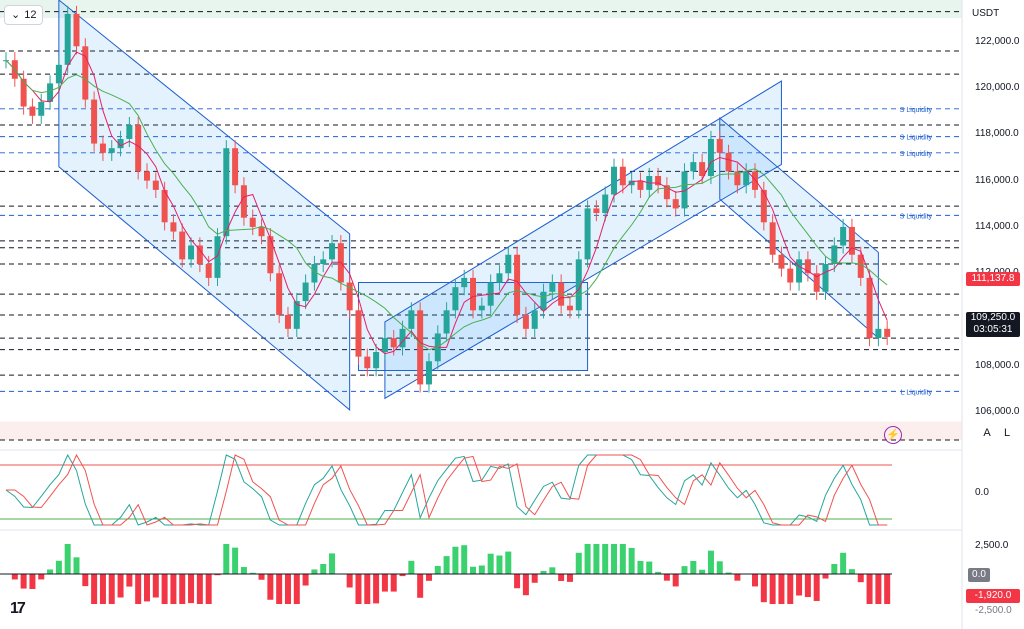 Image resolution: width=1024 pixels, height=629 pixels. What do you see at coordinates (992, 545) in the screenshot?
I see `histogram-top-label: 2,500.0` at bounding box center [992, 545].